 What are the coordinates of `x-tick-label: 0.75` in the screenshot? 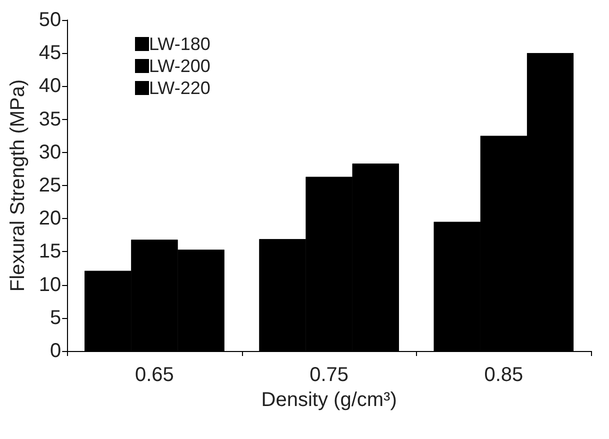 It's located at (329, 375).